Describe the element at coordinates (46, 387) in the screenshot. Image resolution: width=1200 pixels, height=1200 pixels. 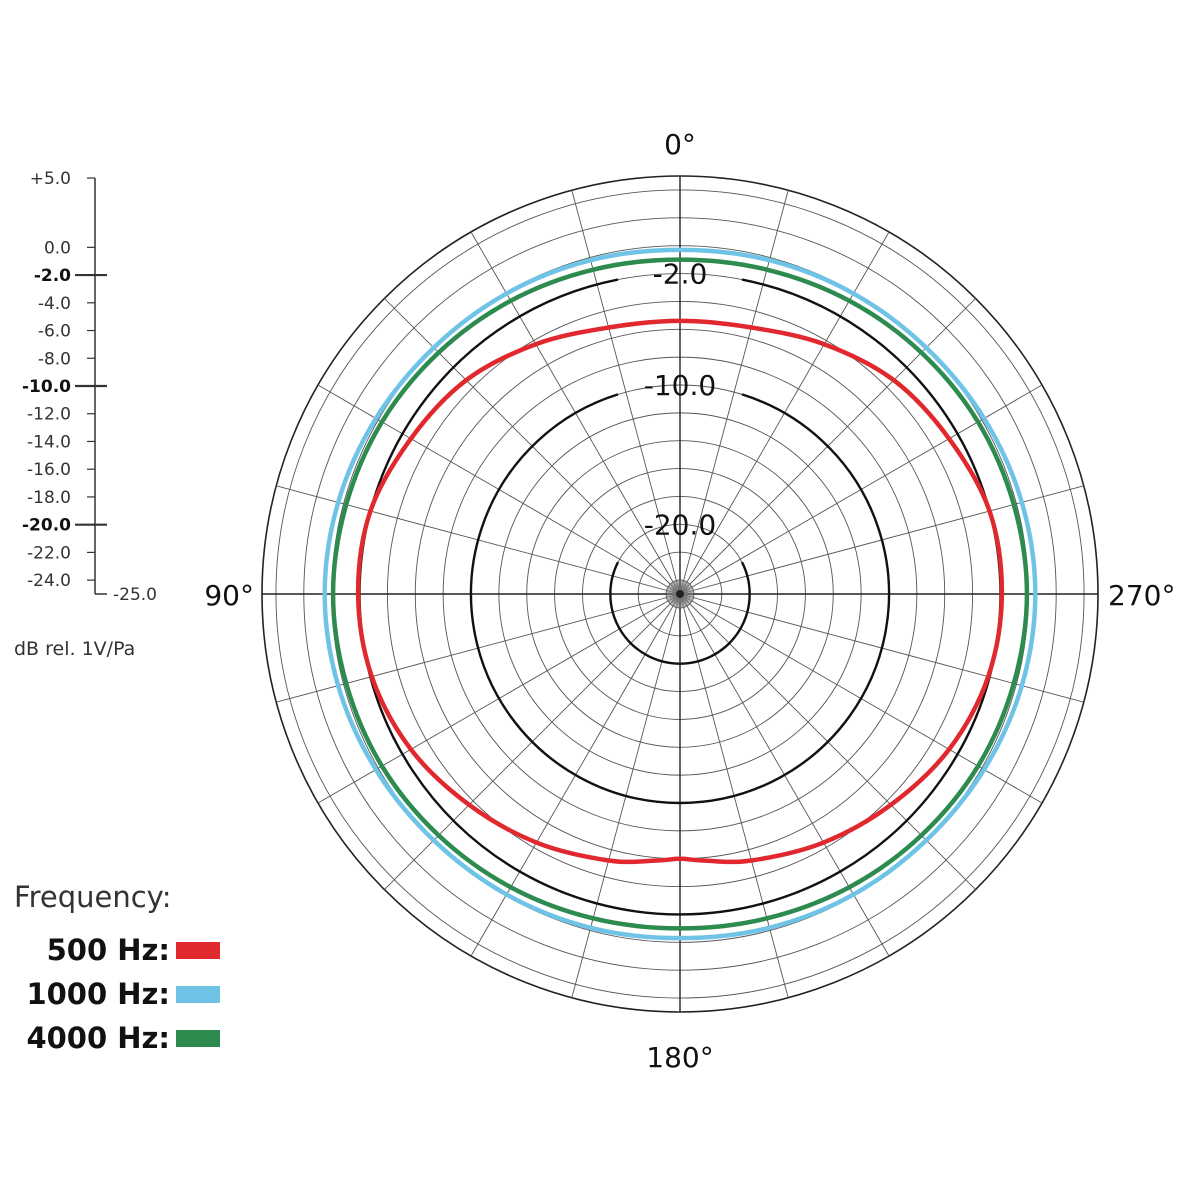
I see `scale-tick-label: -10.0` at that location.